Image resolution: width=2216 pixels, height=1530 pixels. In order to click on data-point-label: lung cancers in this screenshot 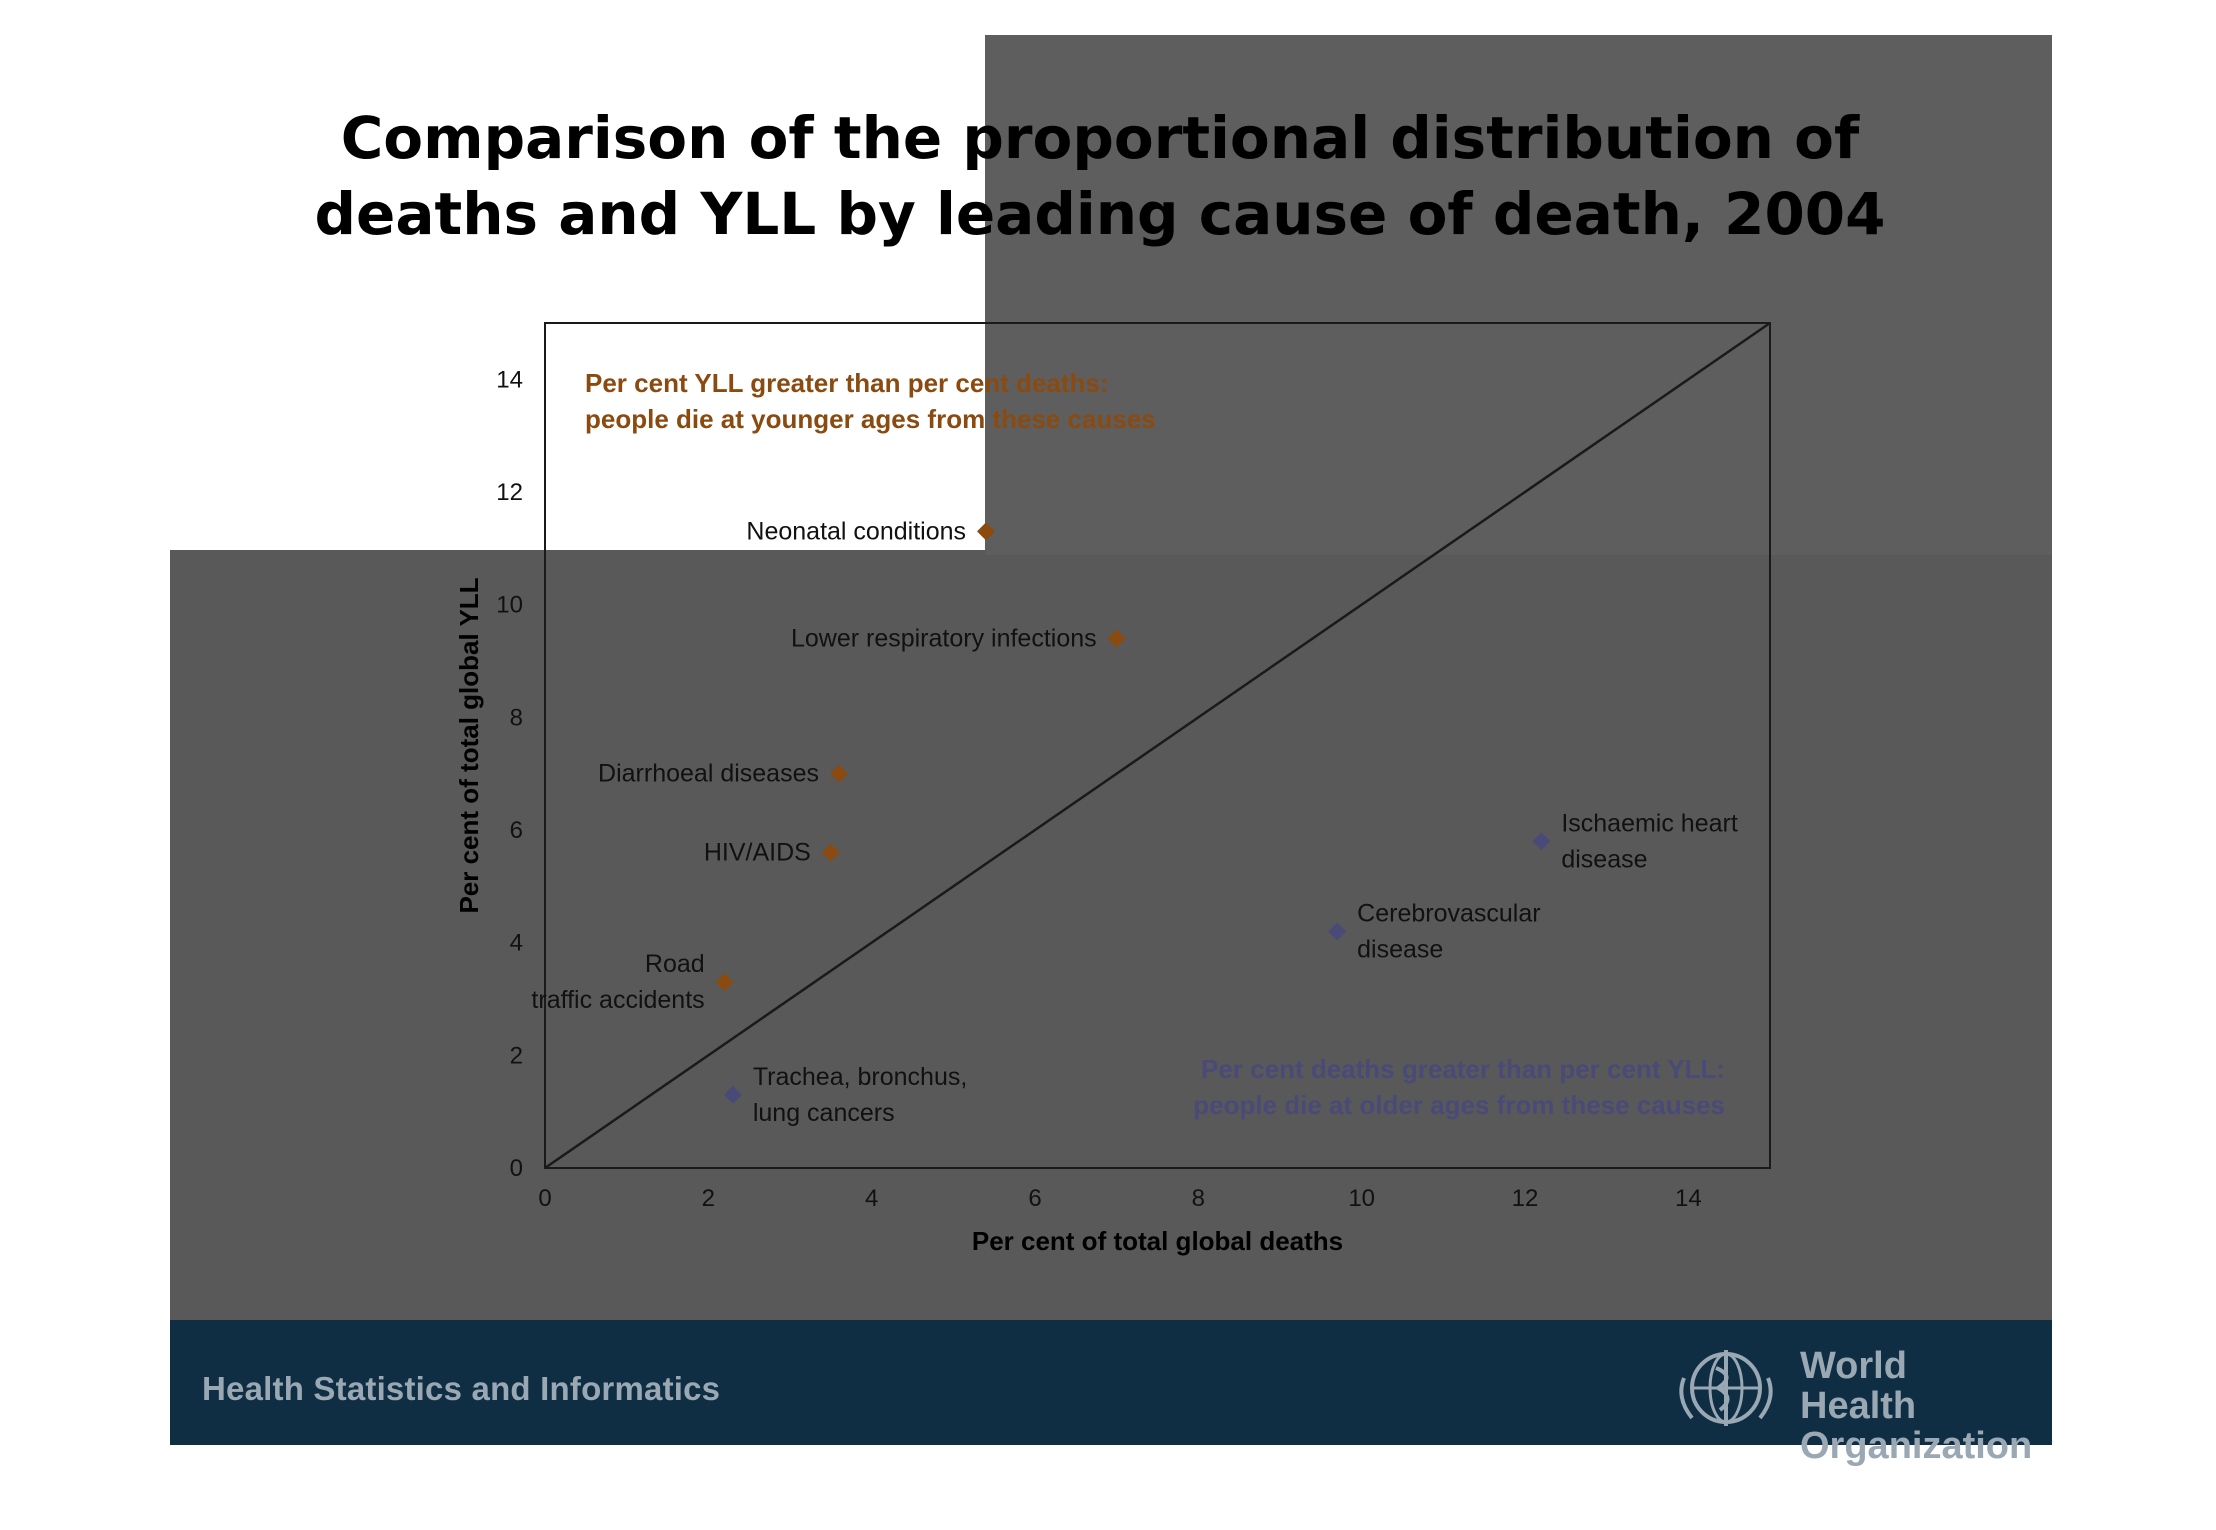, I will do `click(824, 1113)`.